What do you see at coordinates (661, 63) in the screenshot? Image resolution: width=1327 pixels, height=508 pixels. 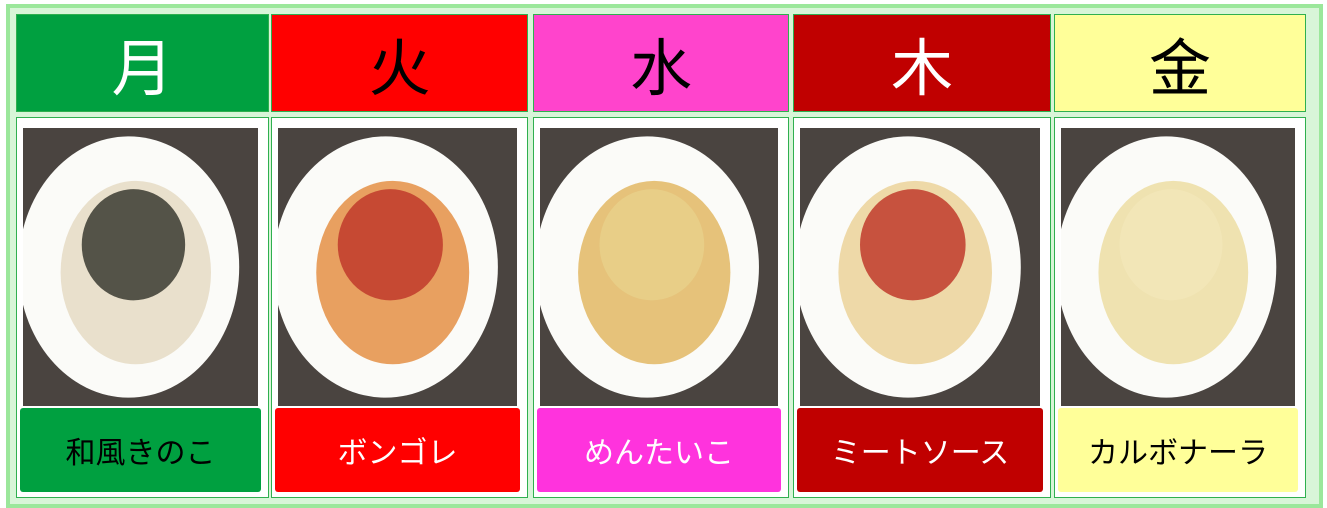 I see `day-header: 水` at bounding box center [661, 63].